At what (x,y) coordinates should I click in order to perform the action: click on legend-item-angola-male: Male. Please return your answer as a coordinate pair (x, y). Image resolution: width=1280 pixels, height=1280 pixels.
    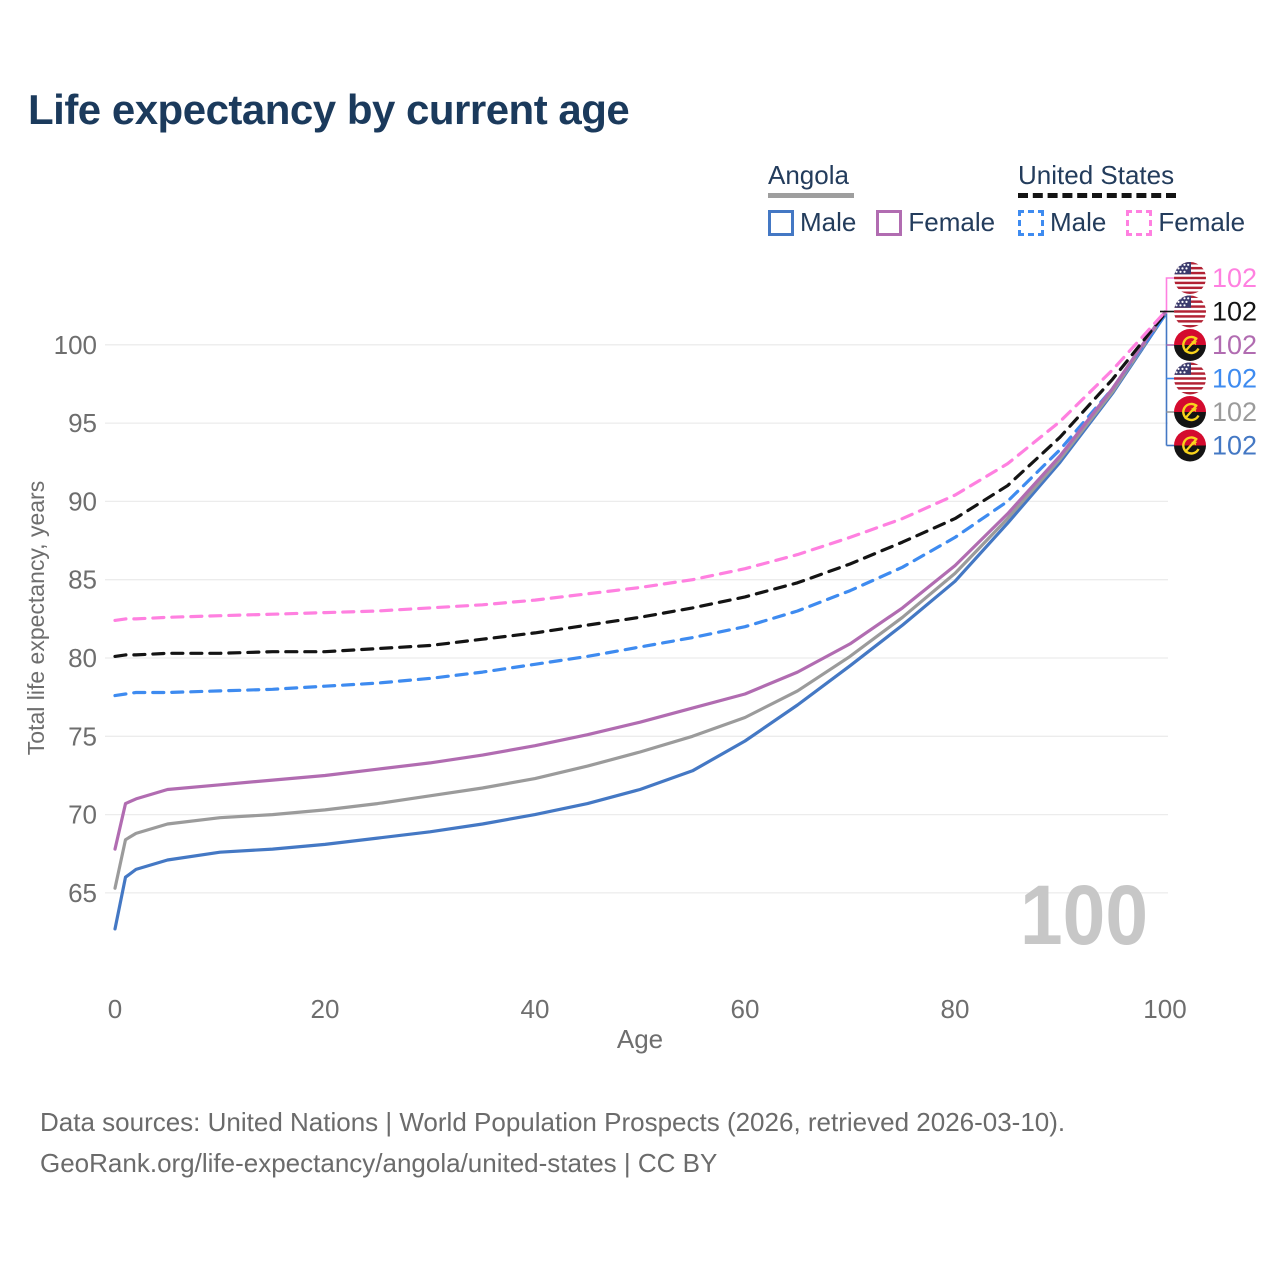
    Looking at the image, I should click on (812, 222).